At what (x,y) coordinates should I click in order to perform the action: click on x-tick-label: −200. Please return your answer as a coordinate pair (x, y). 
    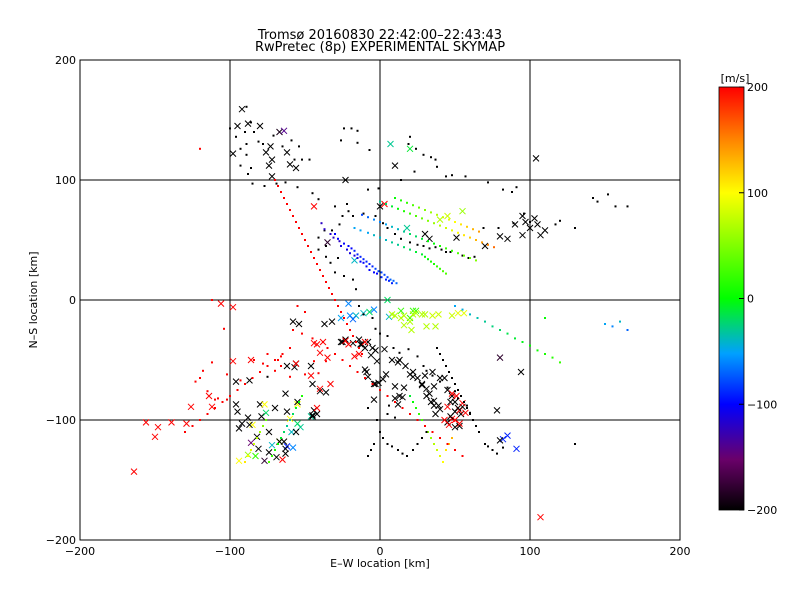
    Looking at the image, I should click on (80, 551).